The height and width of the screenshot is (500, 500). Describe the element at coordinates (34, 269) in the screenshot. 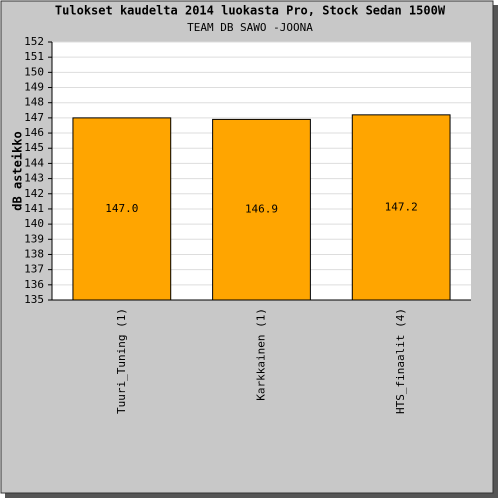

I see `y-tick-label: 137` at that location.